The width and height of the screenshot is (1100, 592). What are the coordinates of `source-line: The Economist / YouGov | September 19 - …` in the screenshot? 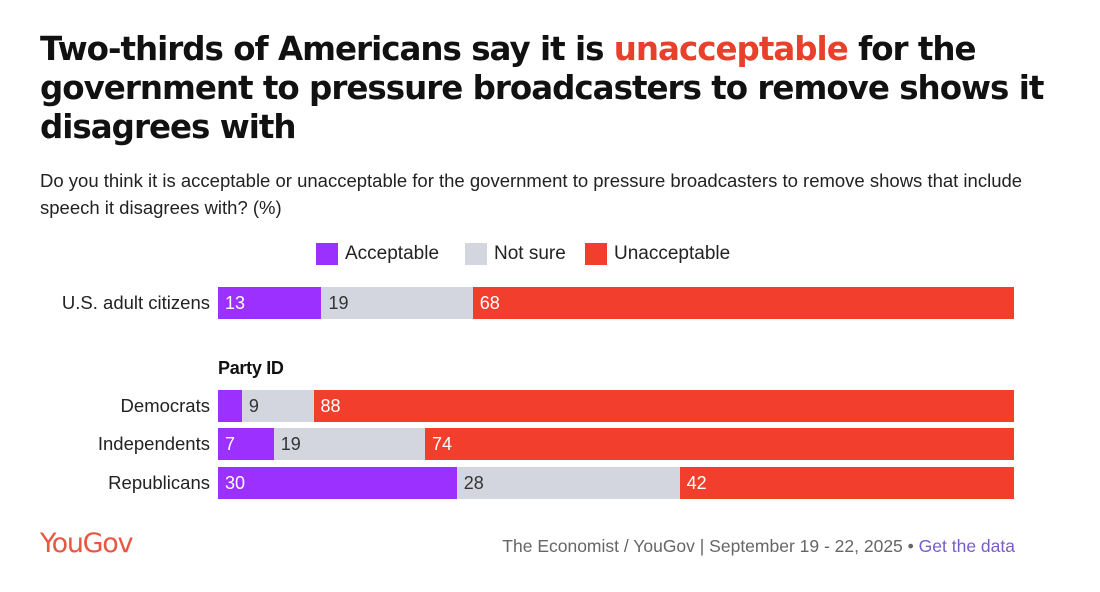 It's located at (758, 546).